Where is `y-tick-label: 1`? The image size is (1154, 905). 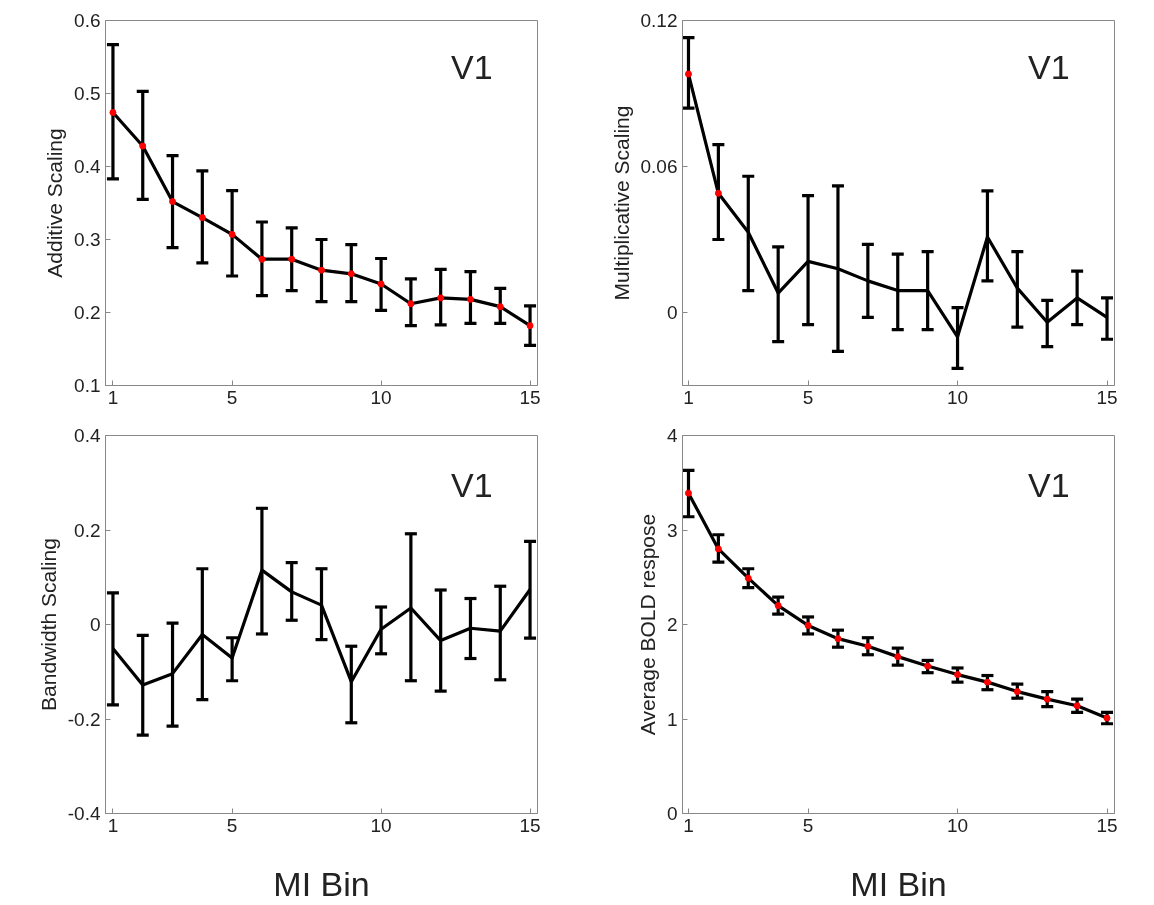
y-tick-label: 1 is located at coordinates (672, 719).